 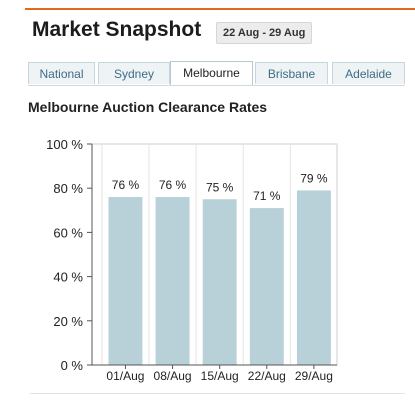 What do you see at coordinates (68, 232) in the screenshot?
I see `y-tick-label: 60 %` at bounding box center [68, 232].